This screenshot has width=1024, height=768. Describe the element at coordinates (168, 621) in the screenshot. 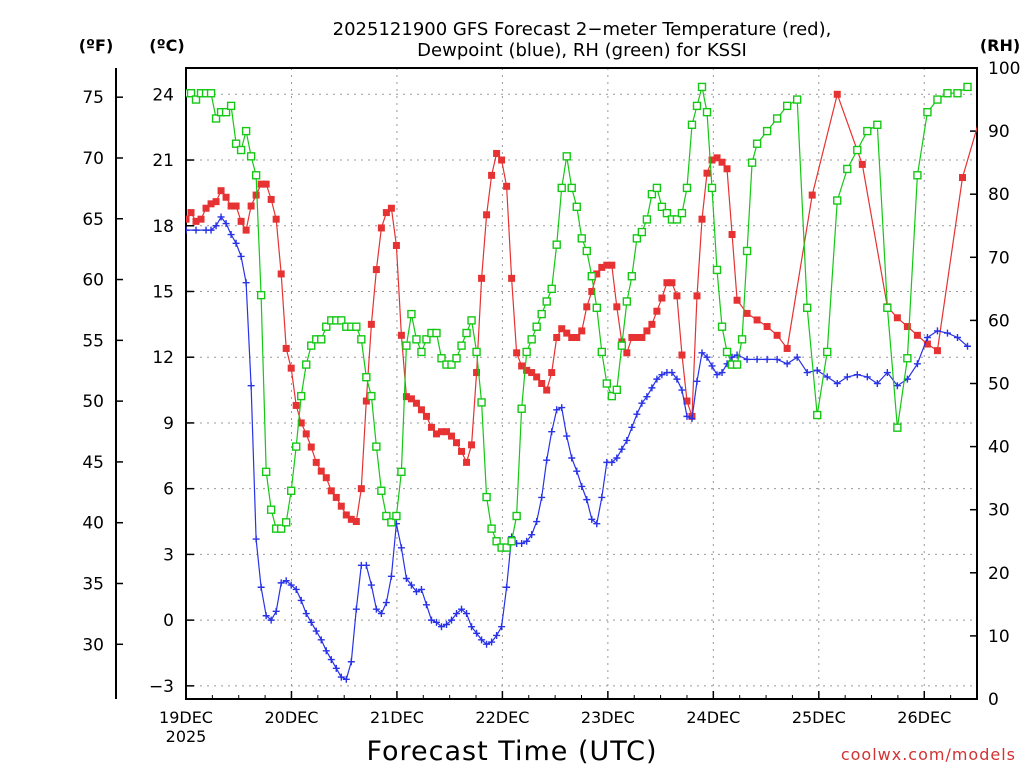

I see `celsius-tick-label: 0` at that location.